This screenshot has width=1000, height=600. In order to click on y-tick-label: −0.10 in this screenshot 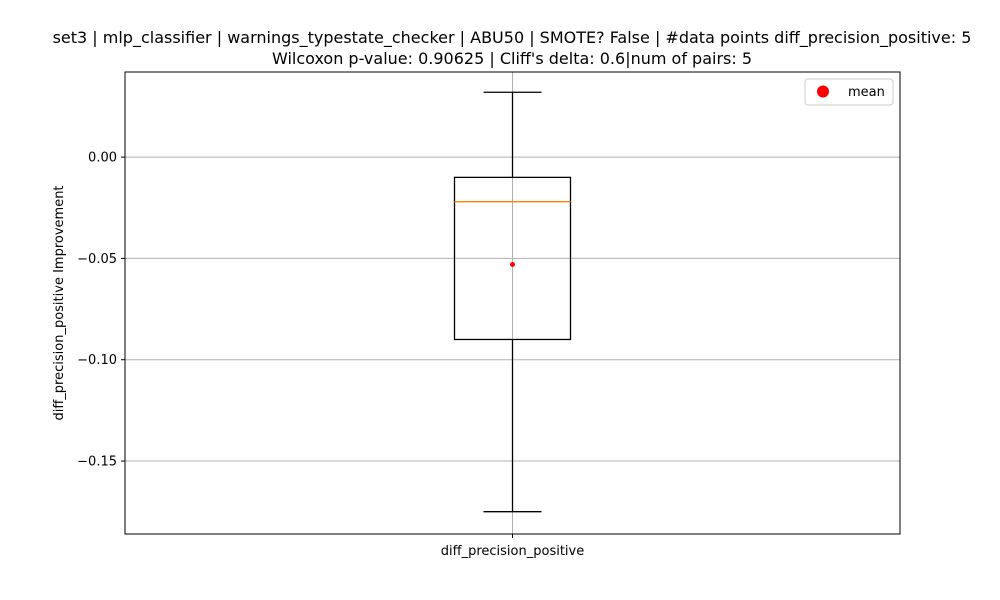, I will do `click(97, 360)`.